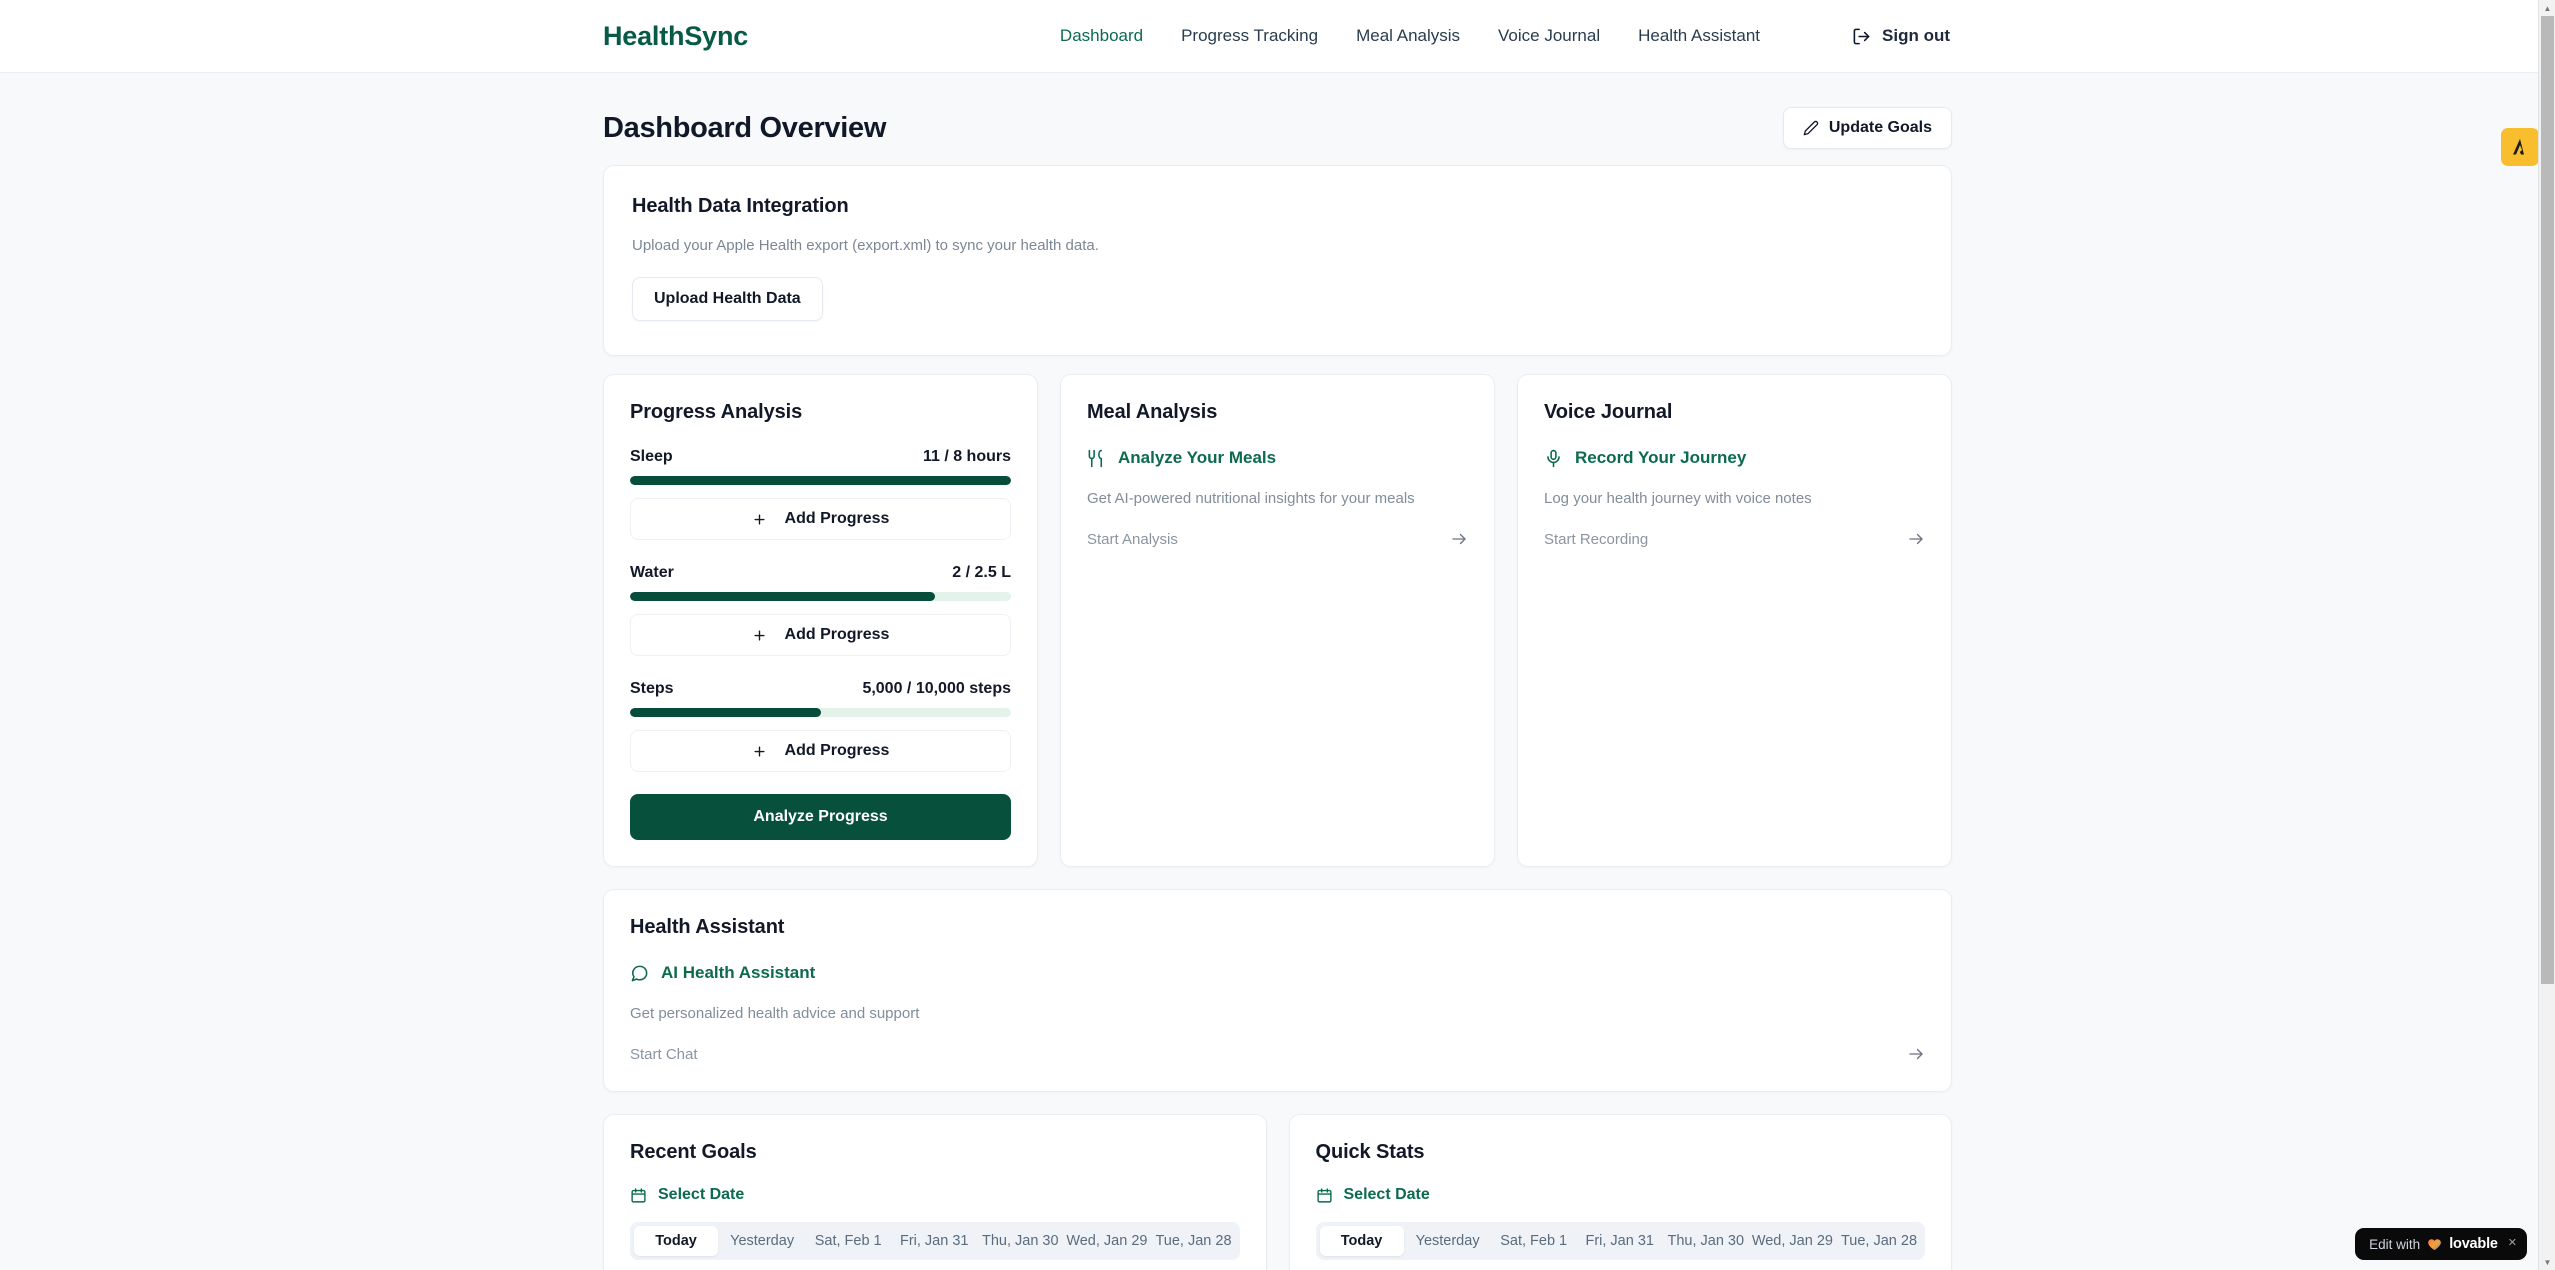  What do you see at coordinates (1101, 35) in the screenshot?
I see `nav-item-dashboard: Dashboard` at bounding box center [1101, 35].